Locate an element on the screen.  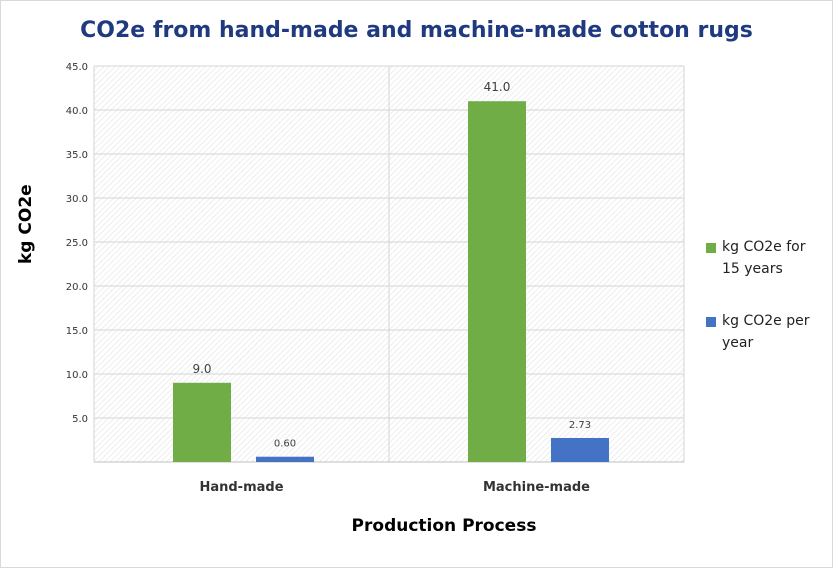
x-tick-label: Hand-made is located at coordinates (241, 487).